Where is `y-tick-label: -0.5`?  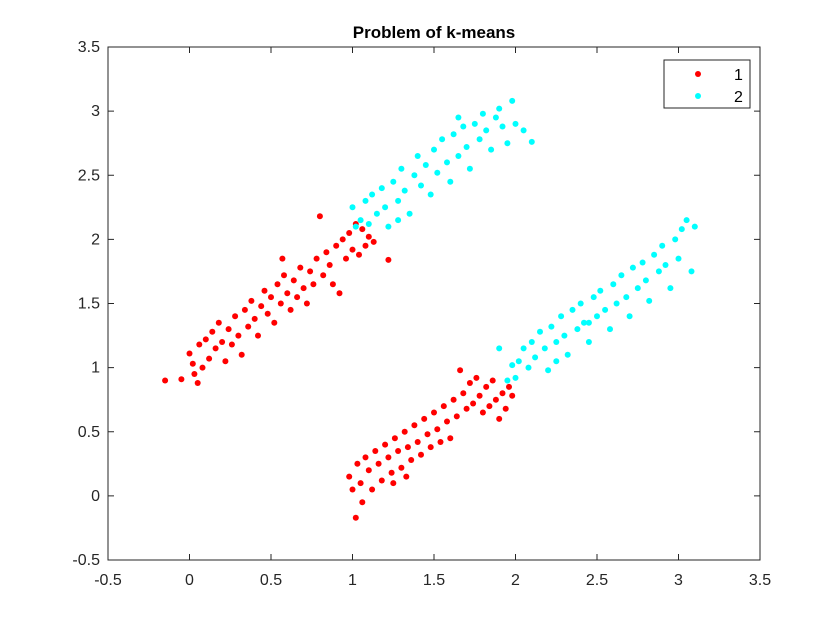
y-tick-label: -0.5 is located at coordinates (86, 560).